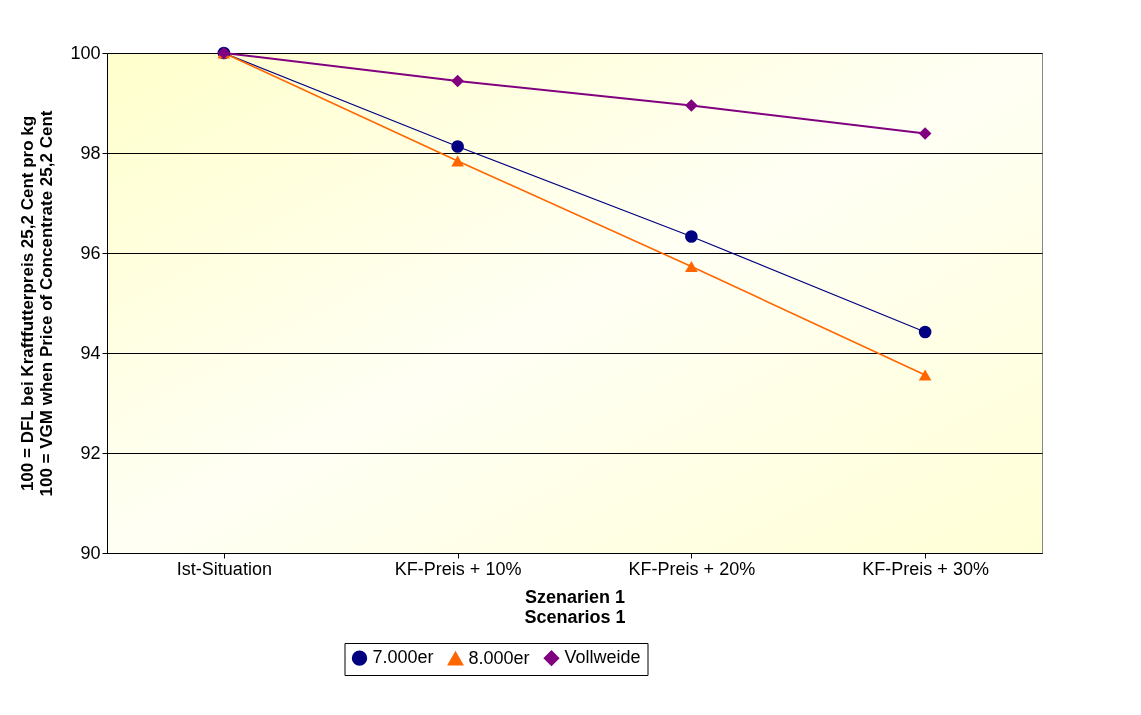 The width and height of the screenshot is (1141, 715). I want to click on x-tick-label: KF-Preis + 30%, so click(925, 568).